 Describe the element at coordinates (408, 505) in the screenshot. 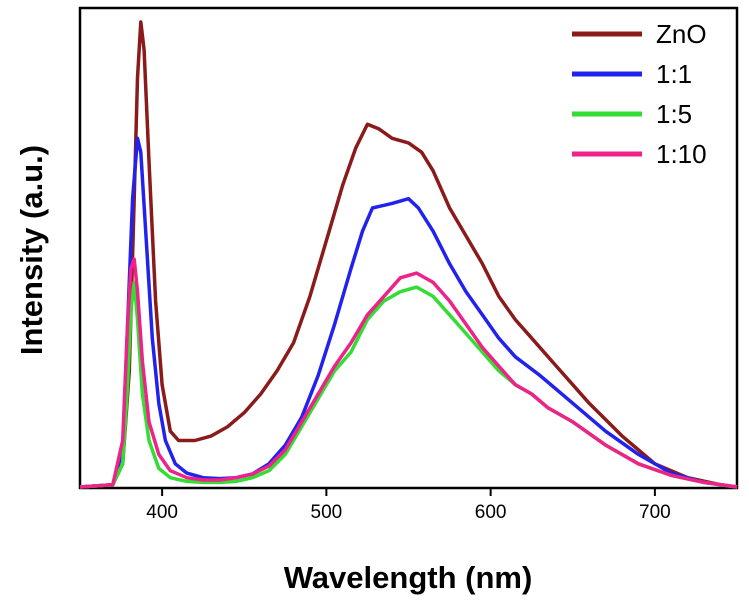

I see `ticks-layer: 400 500 600 700` at that location.